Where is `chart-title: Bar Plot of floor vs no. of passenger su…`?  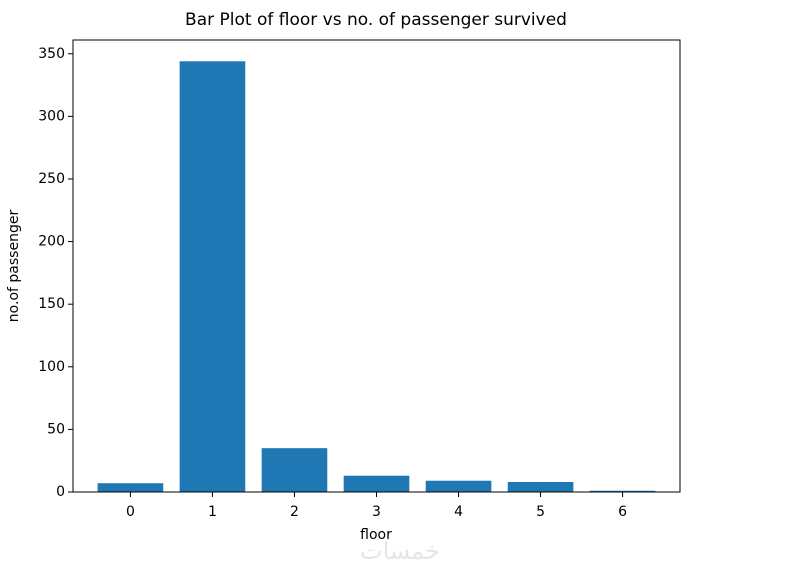 chart-title: Bar Plot of floor vs no. of passenger su… is located at coordinates (376, 20).